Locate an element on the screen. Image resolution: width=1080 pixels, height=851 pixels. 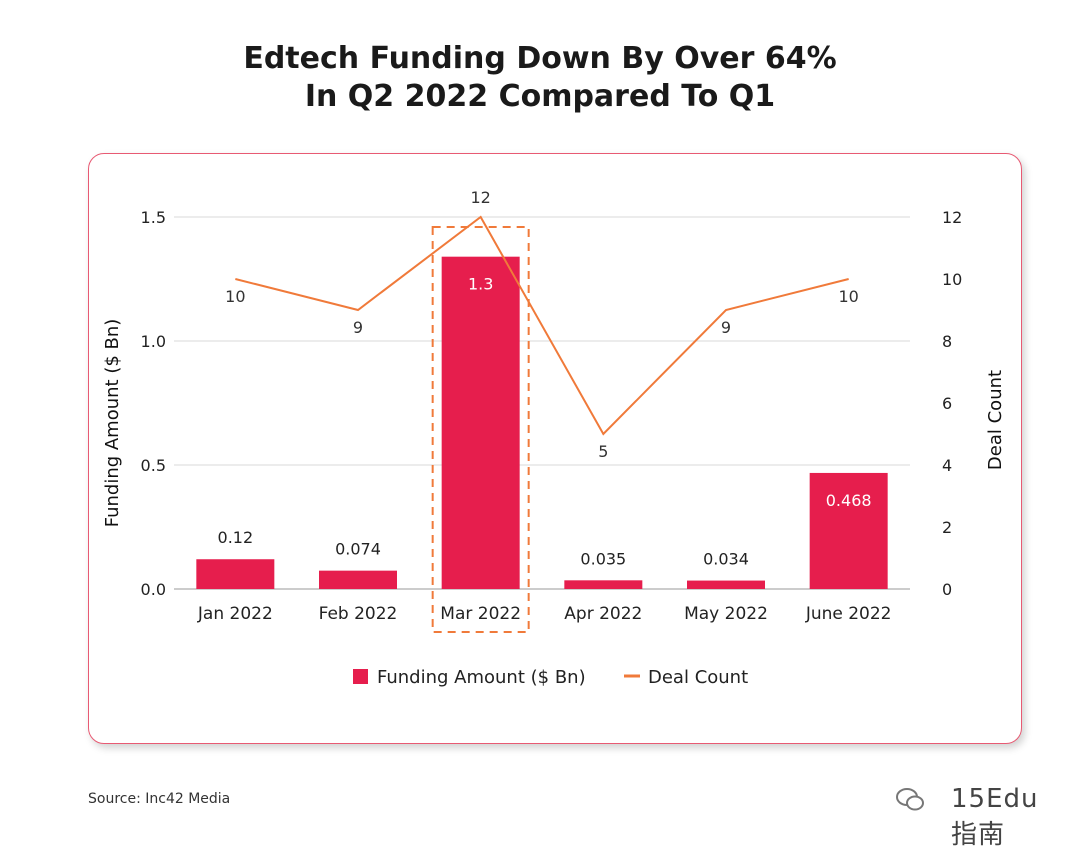
y-tick-label: 0.5 is located at coordinates (153, 465).